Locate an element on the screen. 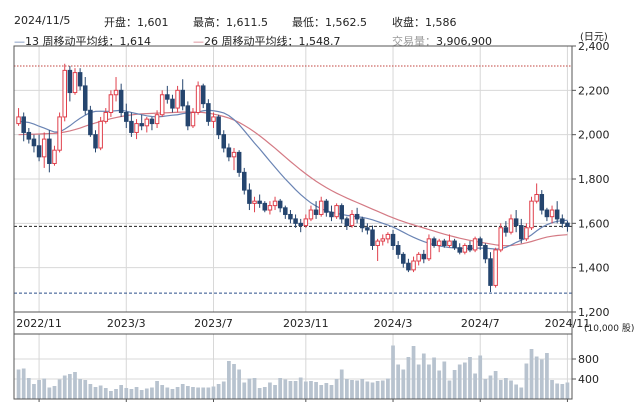 The width and height of the screenshot is (634, 414). x-tick-label: 2024/11 is located at coordinates (568, 323).